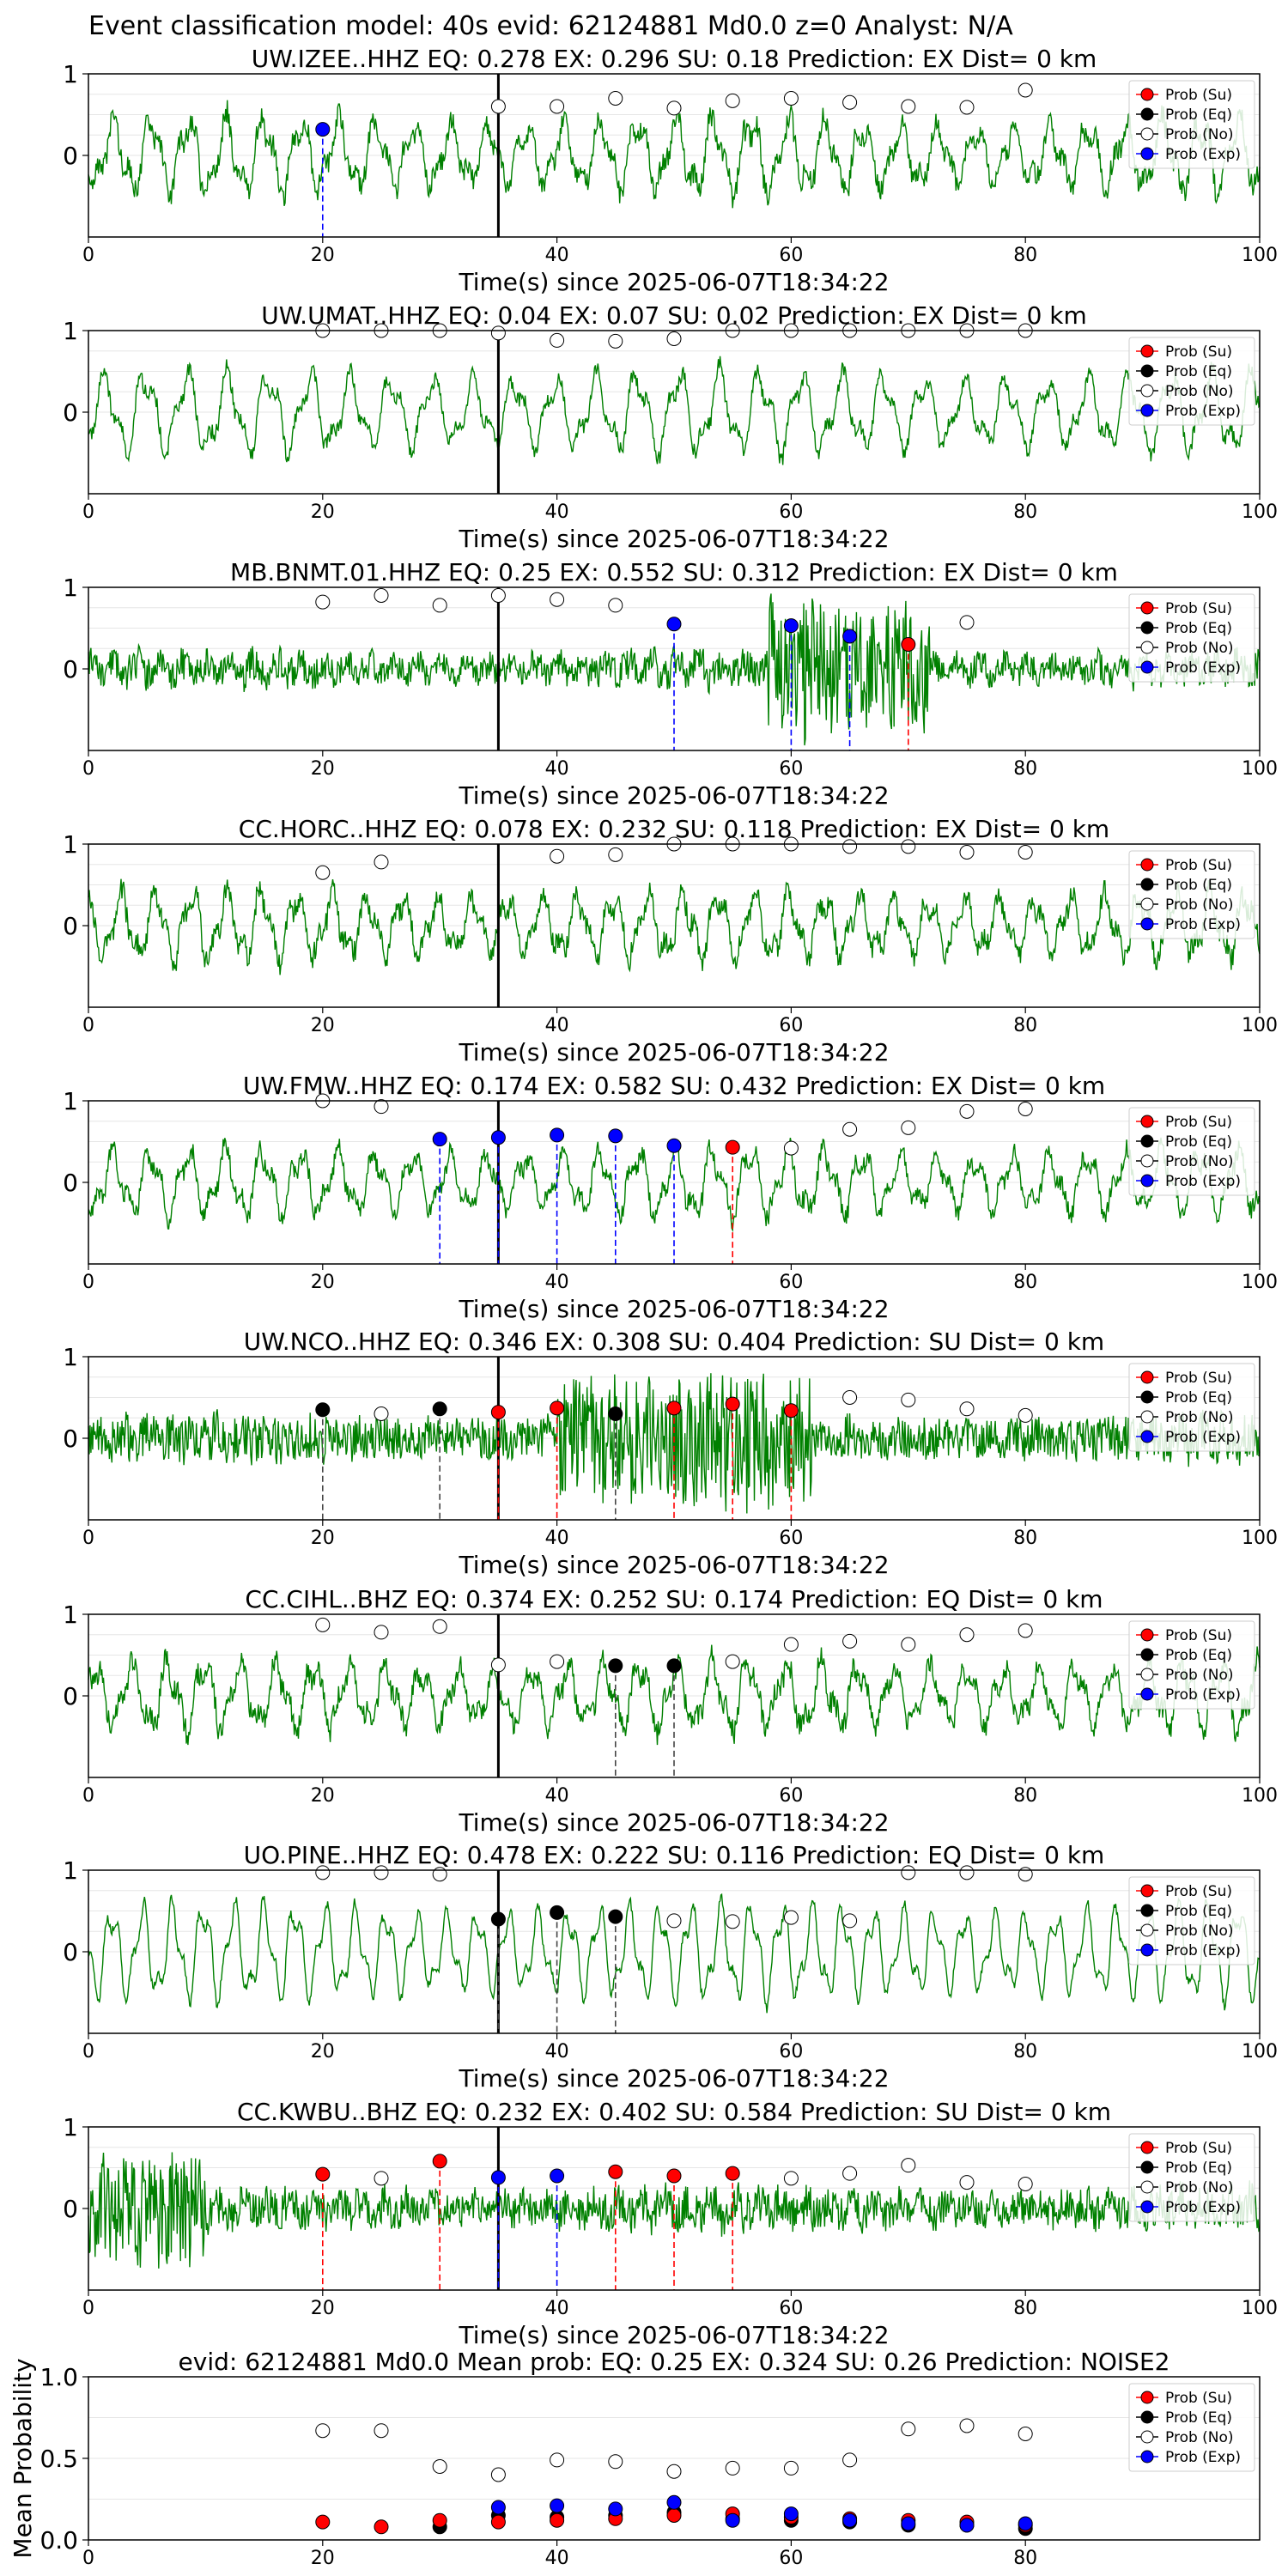 This screenshot has height=2576, width=1288. I want to click on y-tick-label: 0.5, so click(59, 2459).